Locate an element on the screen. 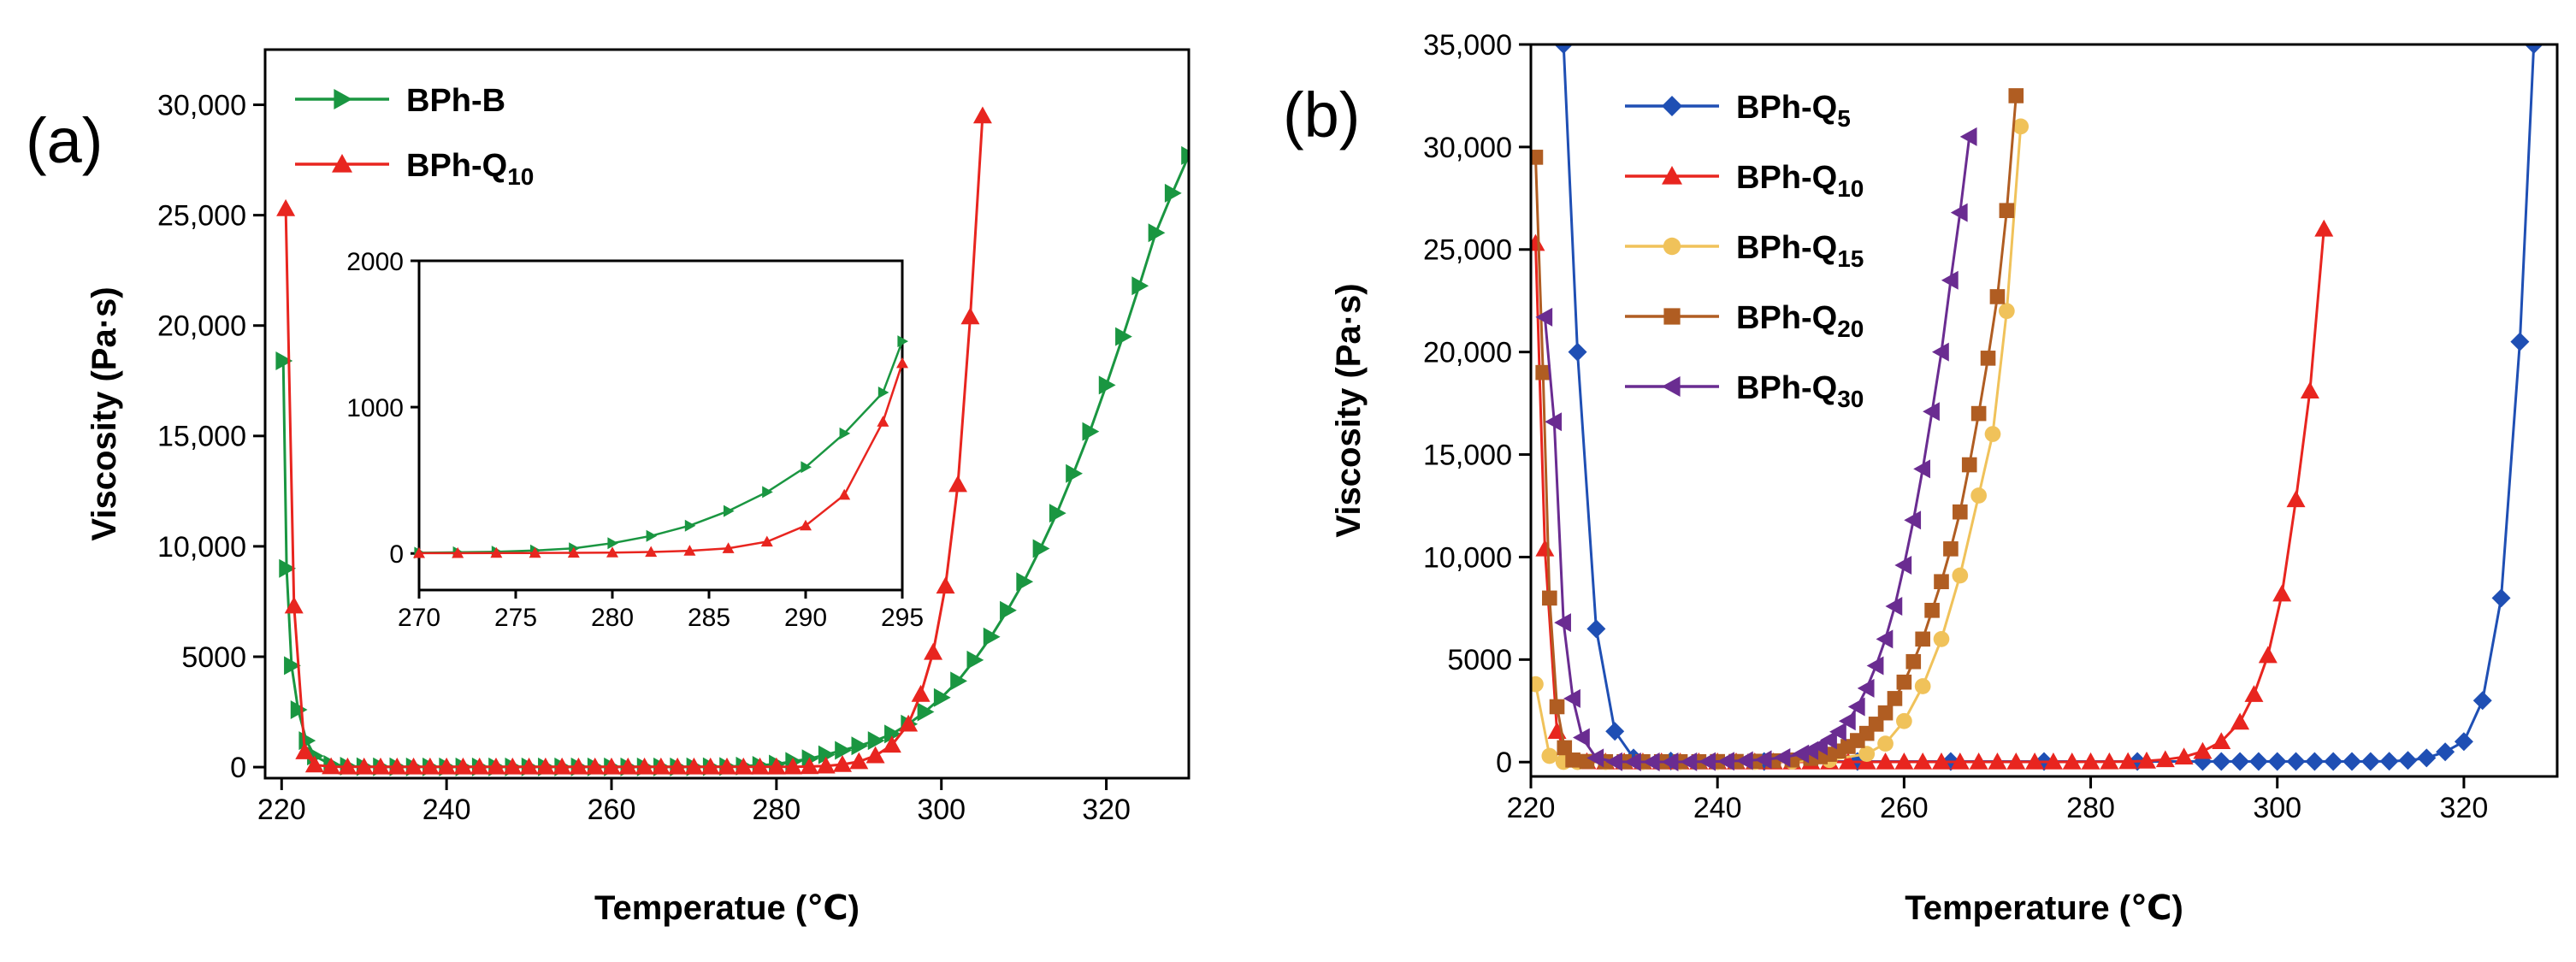  legend-label: BPh-Q20 is located at coordinates (1800, 321).